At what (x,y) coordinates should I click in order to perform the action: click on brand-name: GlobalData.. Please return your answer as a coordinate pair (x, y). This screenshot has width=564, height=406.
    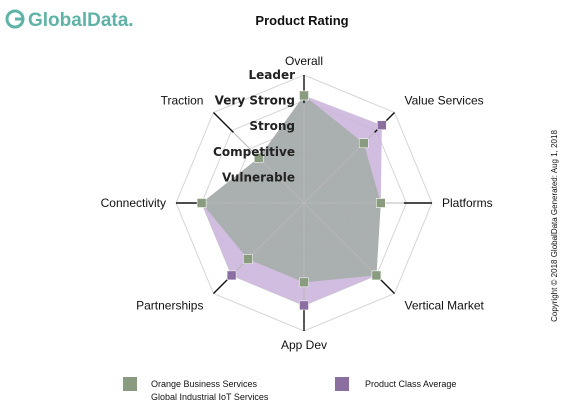
    Looking at the image, I should click on (81, 20).